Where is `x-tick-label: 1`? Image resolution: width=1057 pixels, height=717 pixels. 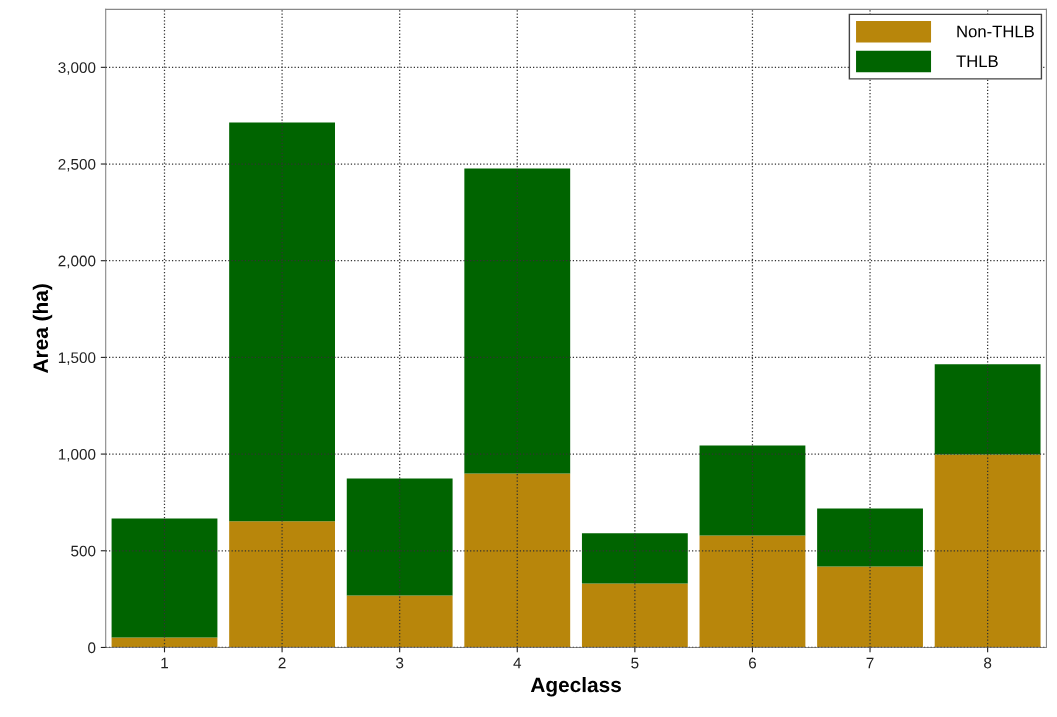 x-tick-label: 1 is located at coordinates (164, 663).